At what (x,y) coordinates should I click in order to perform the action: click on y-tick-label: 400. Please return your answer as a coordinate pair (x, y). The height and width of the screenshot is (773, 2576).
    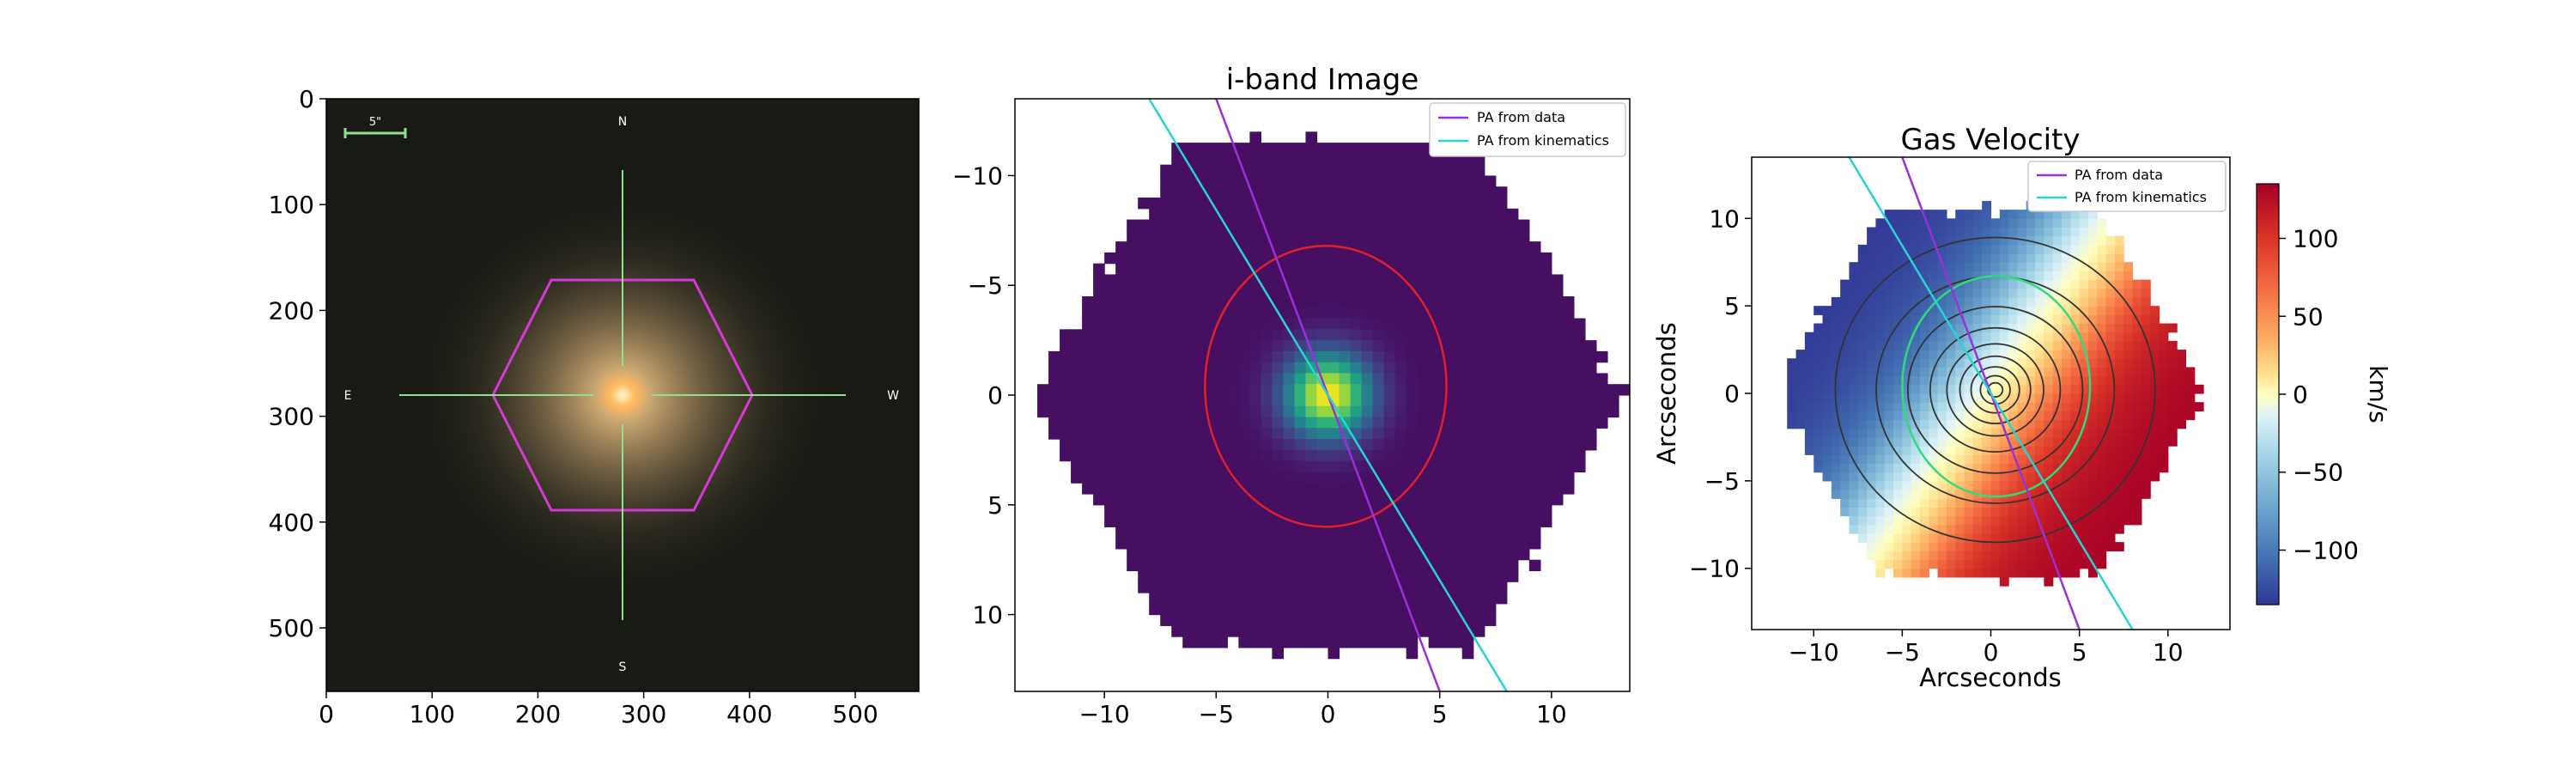
    Looking at the image, I should click on (291, 522).